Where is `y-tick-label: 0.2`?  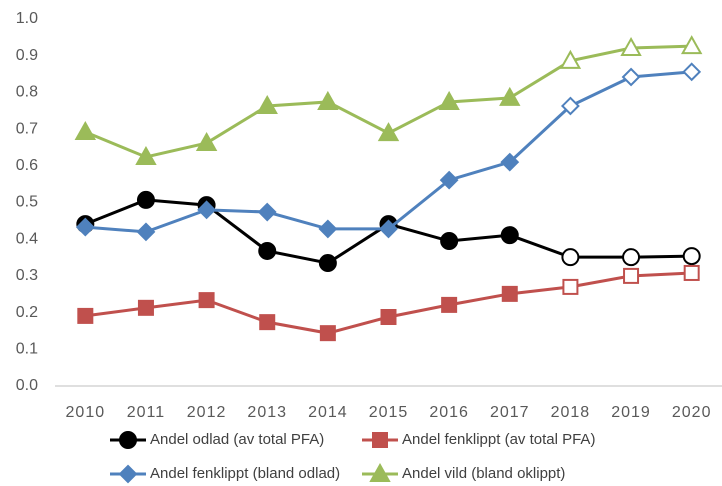 y-tick-label: 0.2 is located at coordinates (27, 312).